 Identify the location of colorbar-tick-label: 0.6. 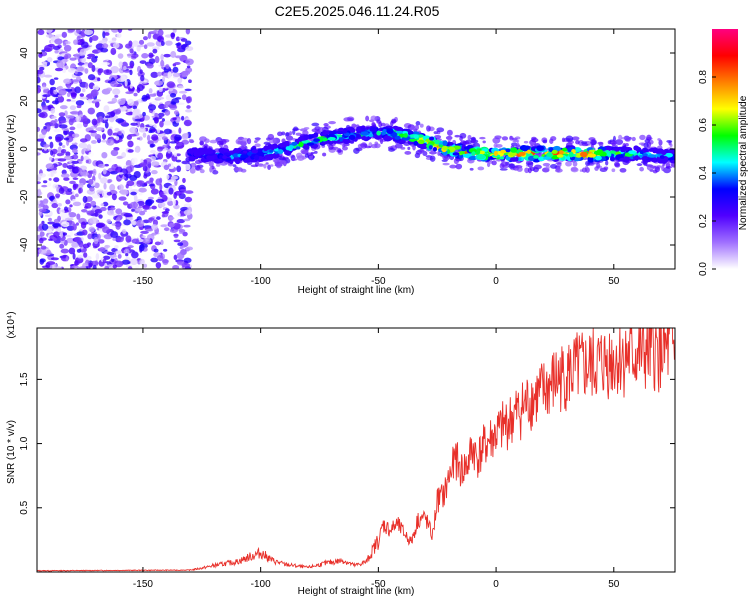
(703, 125).